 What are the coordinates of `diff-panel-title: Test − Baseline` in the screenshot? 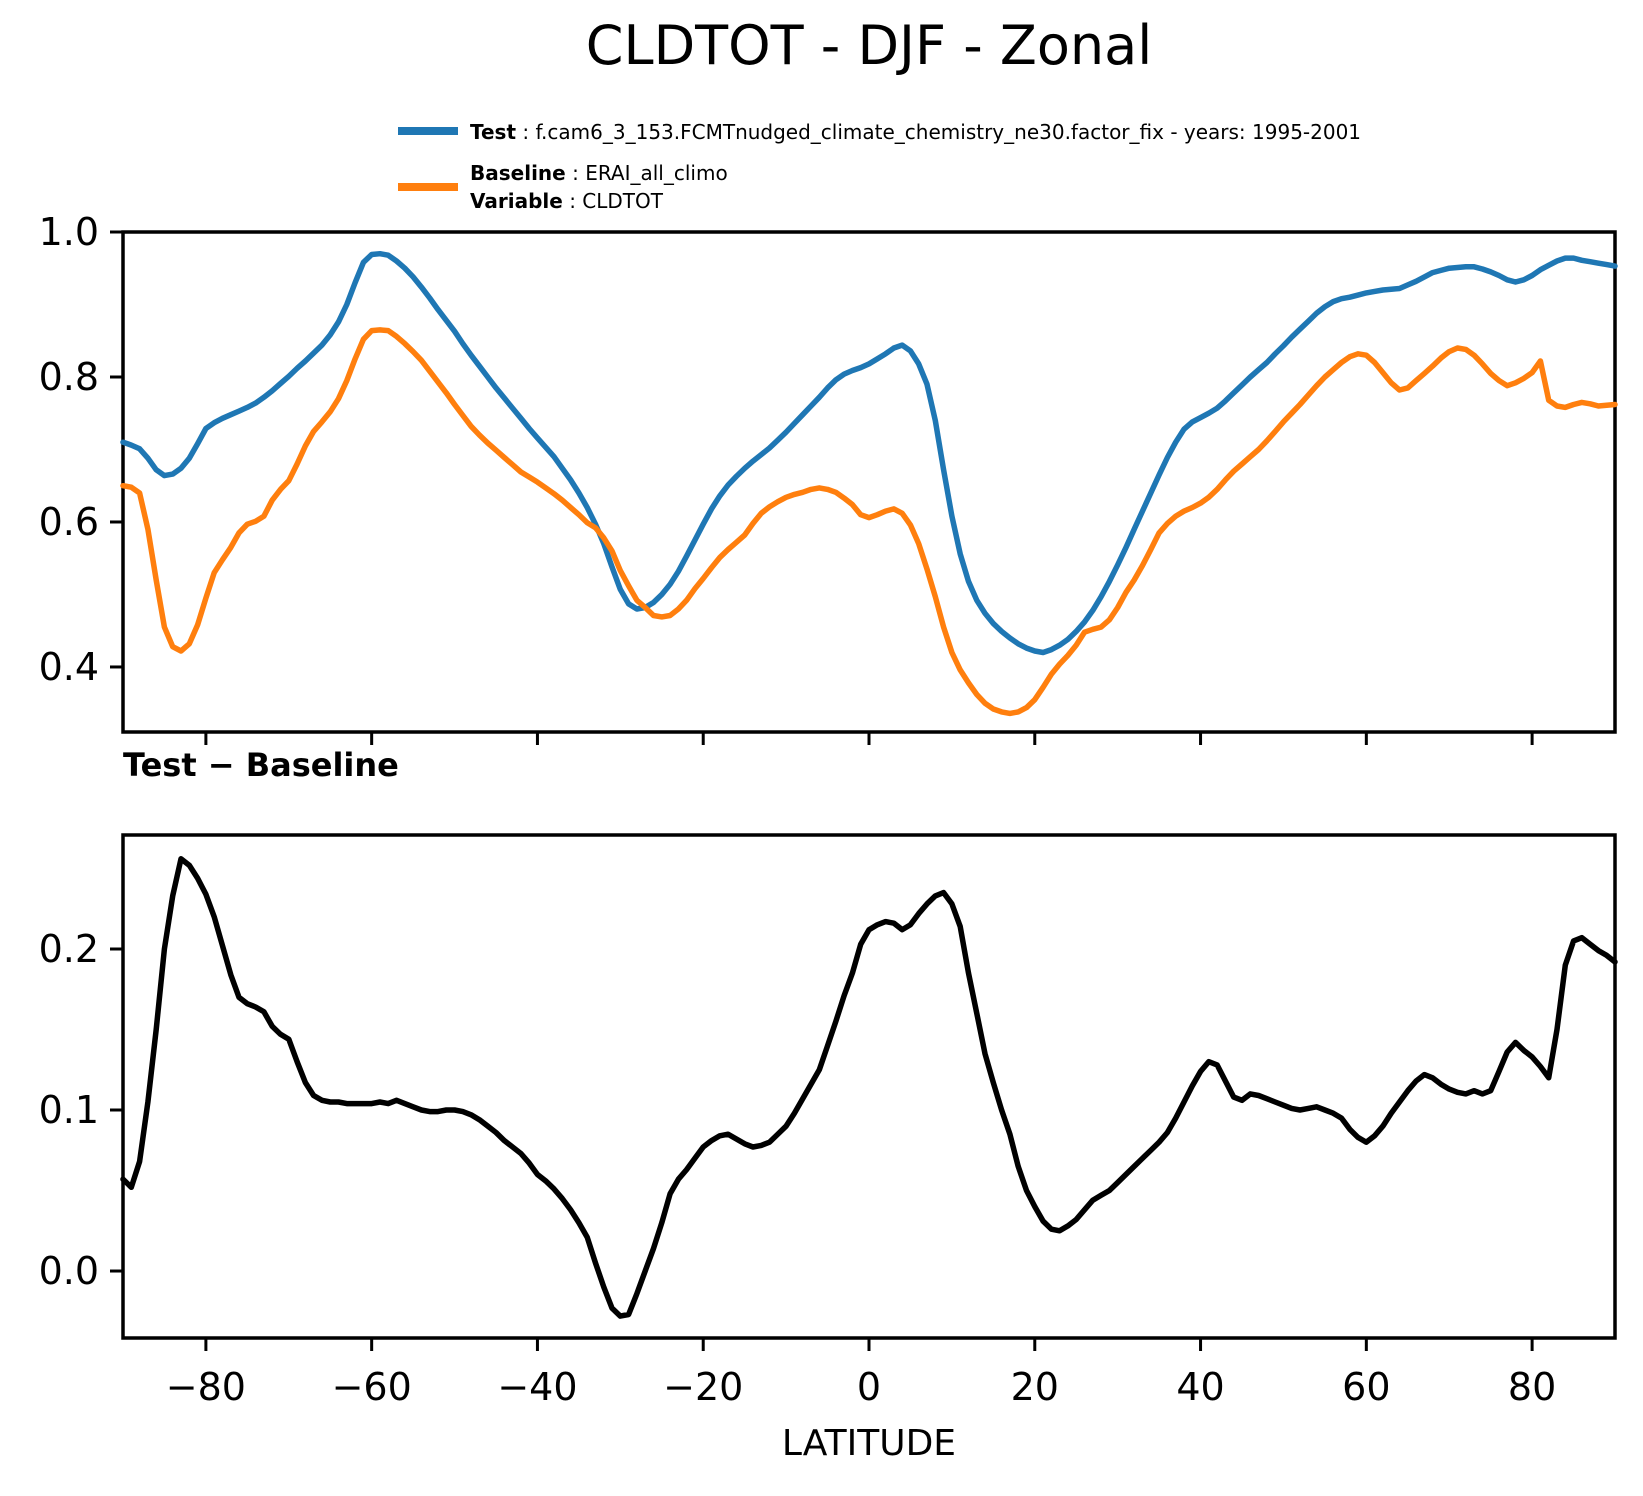 It's located at (261, 765).